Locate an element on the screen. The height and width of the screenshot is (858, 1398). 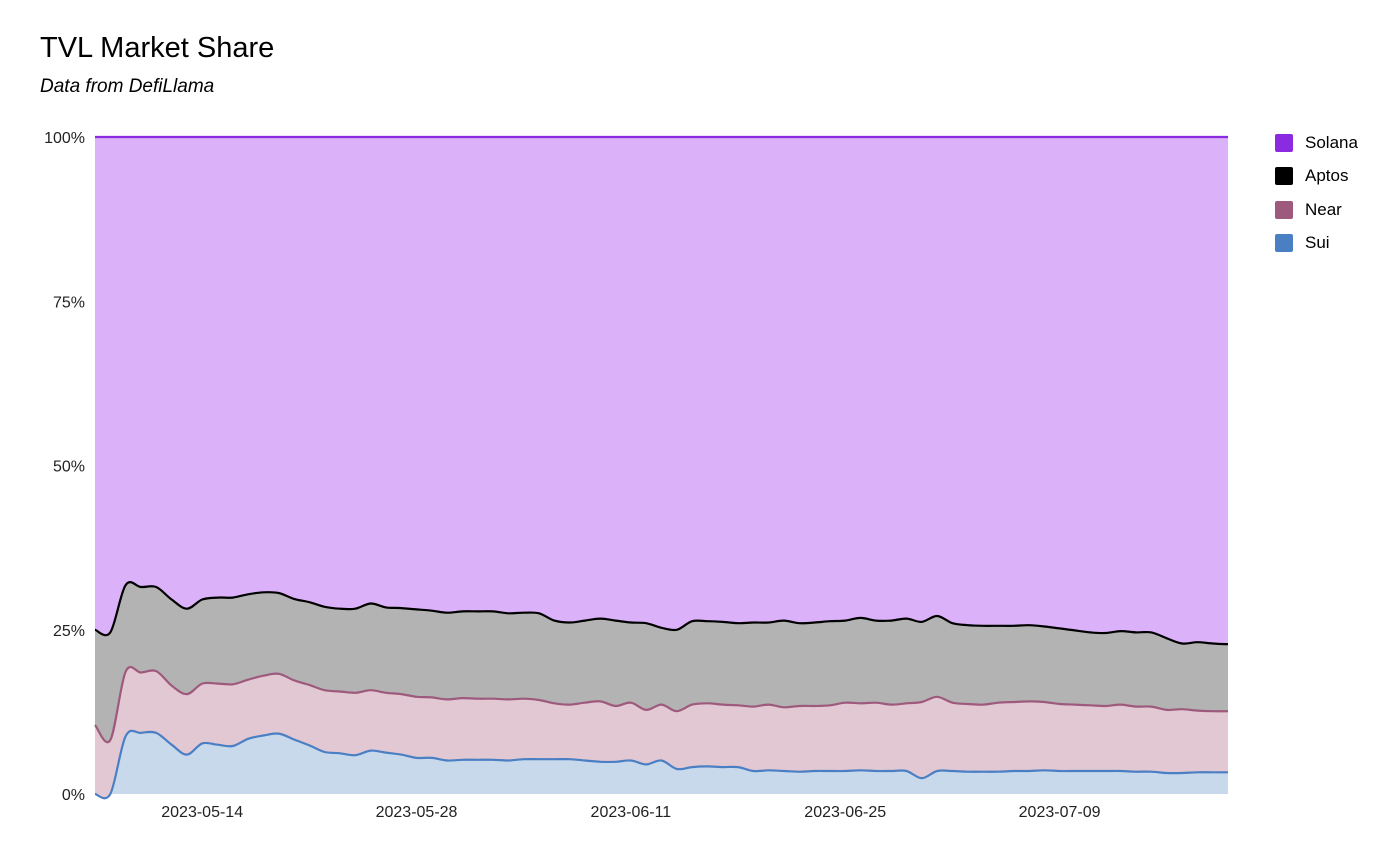
legend-label: Aptos is located at coordinates (1327, 176).